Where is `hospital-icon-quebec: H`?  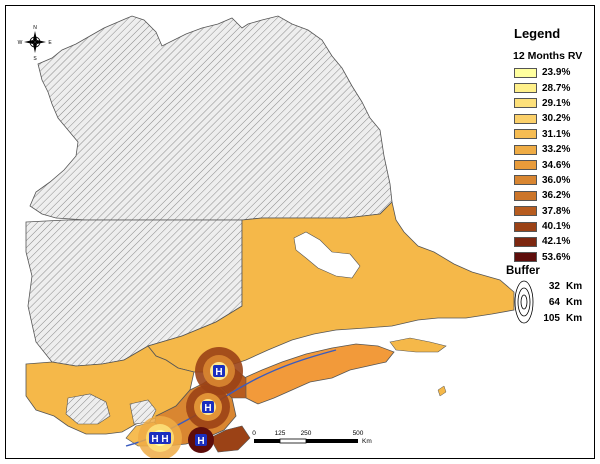
hospital-icon-quebec: H is located at coordinates (208, 407).